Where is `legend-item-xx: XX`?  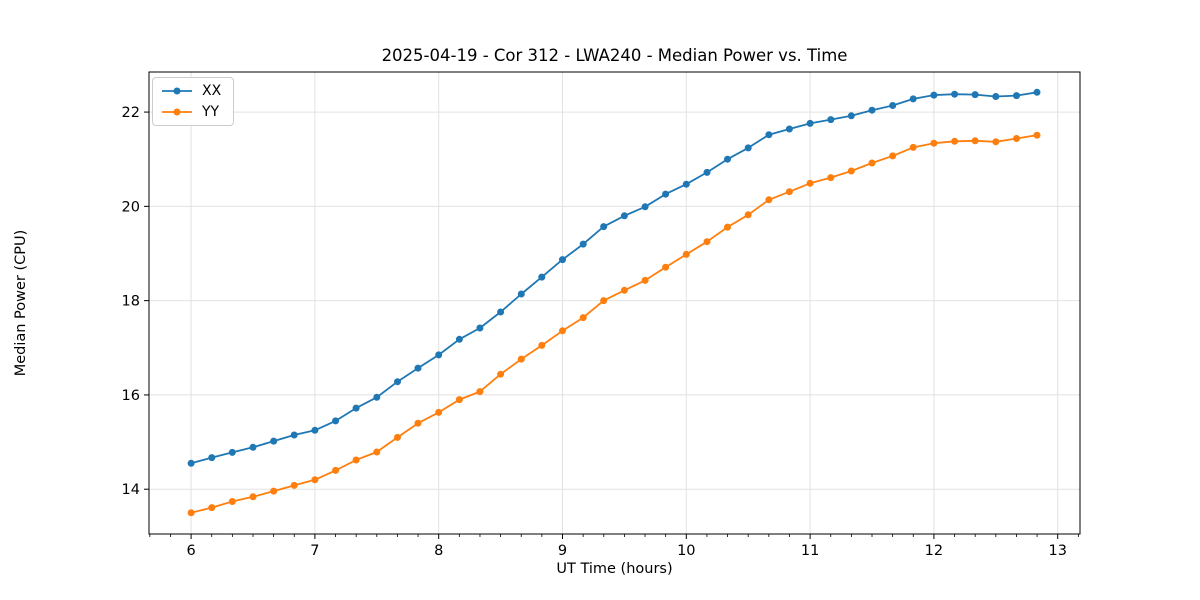
legend-item-xx: XX is located at coordinates (191, 91).